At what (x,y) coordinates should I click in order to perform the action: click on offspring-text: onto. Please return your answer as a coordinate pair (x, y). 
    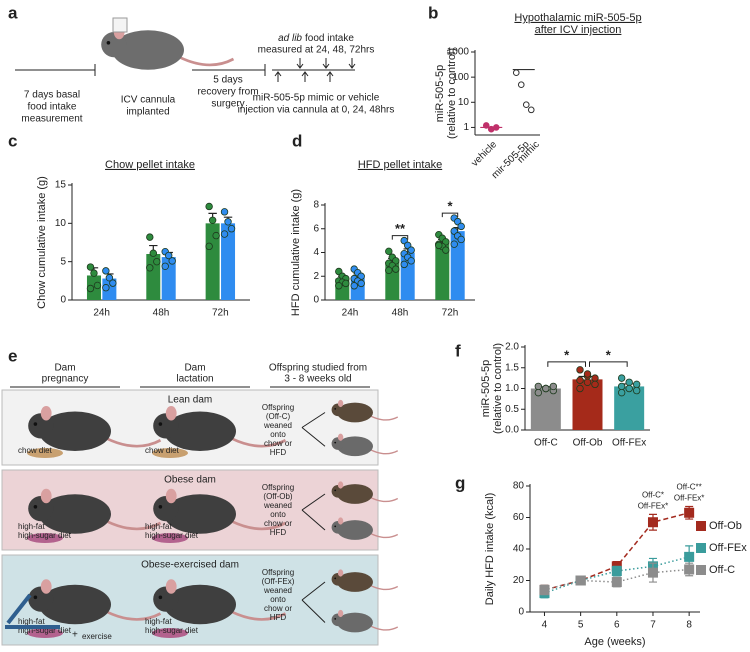
    Looking at the image, I should click on (278, 434).